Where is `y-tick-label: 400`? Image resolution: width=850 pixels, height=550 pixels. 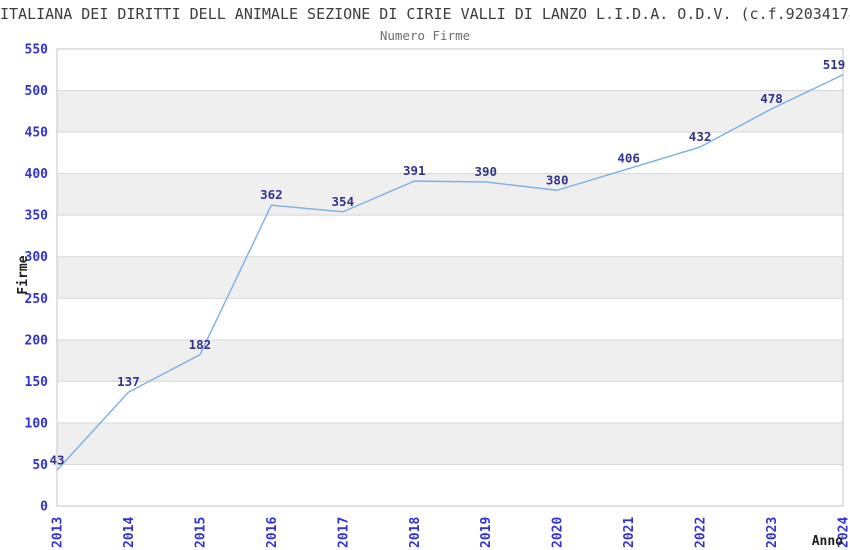 y-tick-label: 400 is located at coordinates (37, 174).